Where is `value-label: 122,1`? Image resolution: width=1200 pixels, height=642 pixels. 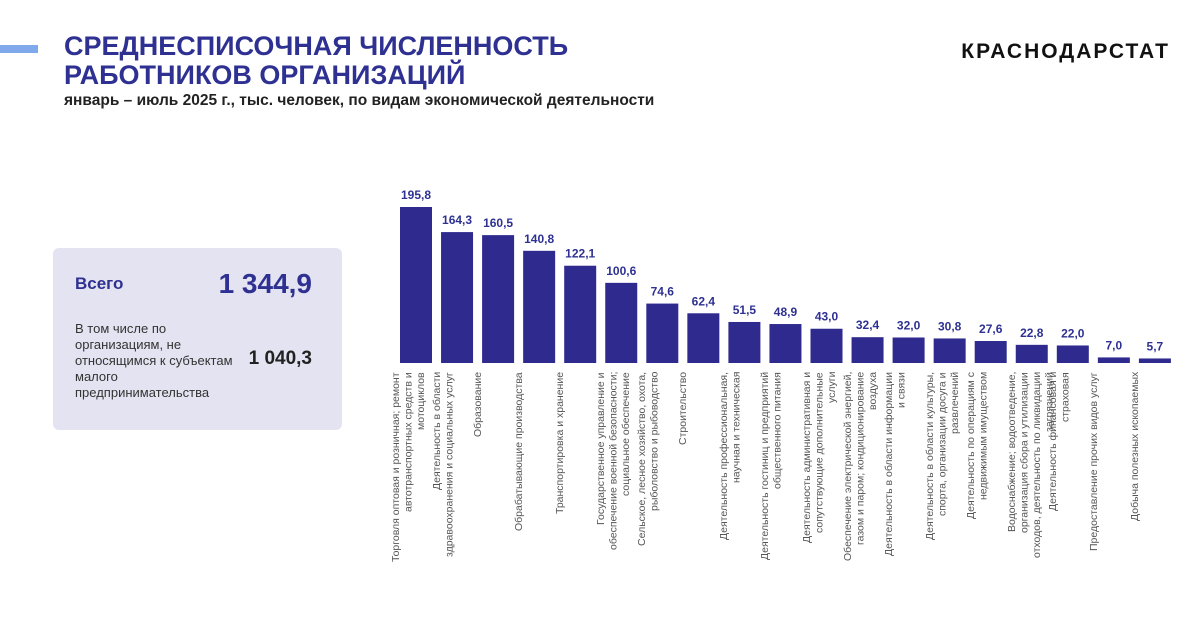 value-label: 122,1 is located at coordinates (580, 254).